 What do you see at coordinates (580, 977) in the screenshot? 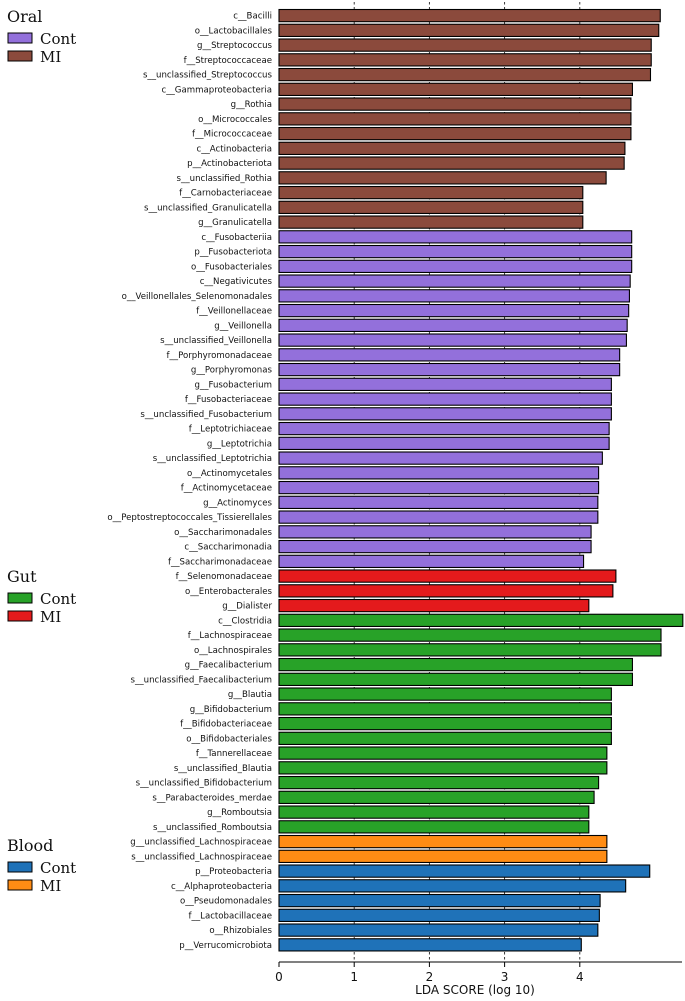
I see `x-tick-label: 4` at bounding box center [580, 977].